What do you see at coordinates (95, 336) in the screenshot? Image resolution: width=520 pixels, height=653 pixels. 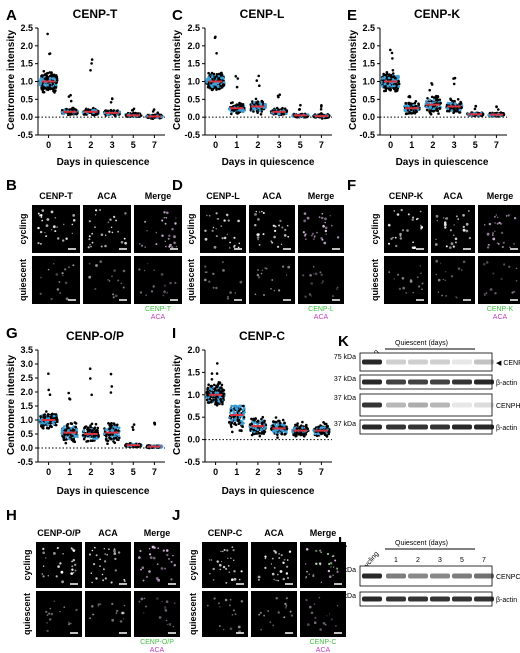 I see `panel-g-title: CENP-O/P` at bounding box center [95, 336].